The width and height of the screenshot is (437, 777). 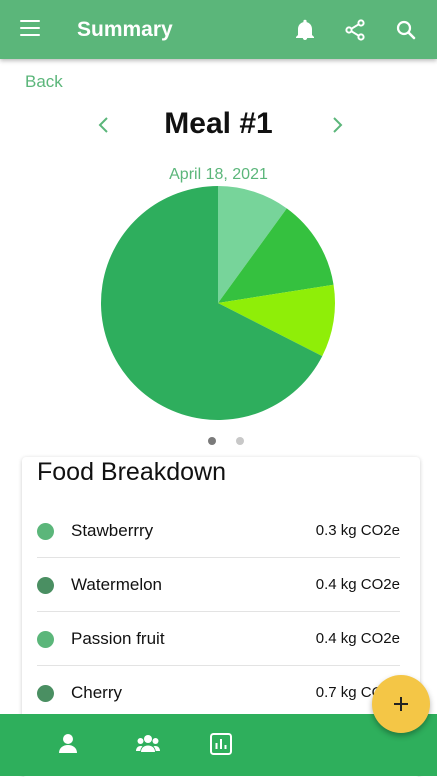 What do you see at coordinates (218, 123) in the screenshot?
I see `meal-title: Meal #1` at bounding box center [218, 123].